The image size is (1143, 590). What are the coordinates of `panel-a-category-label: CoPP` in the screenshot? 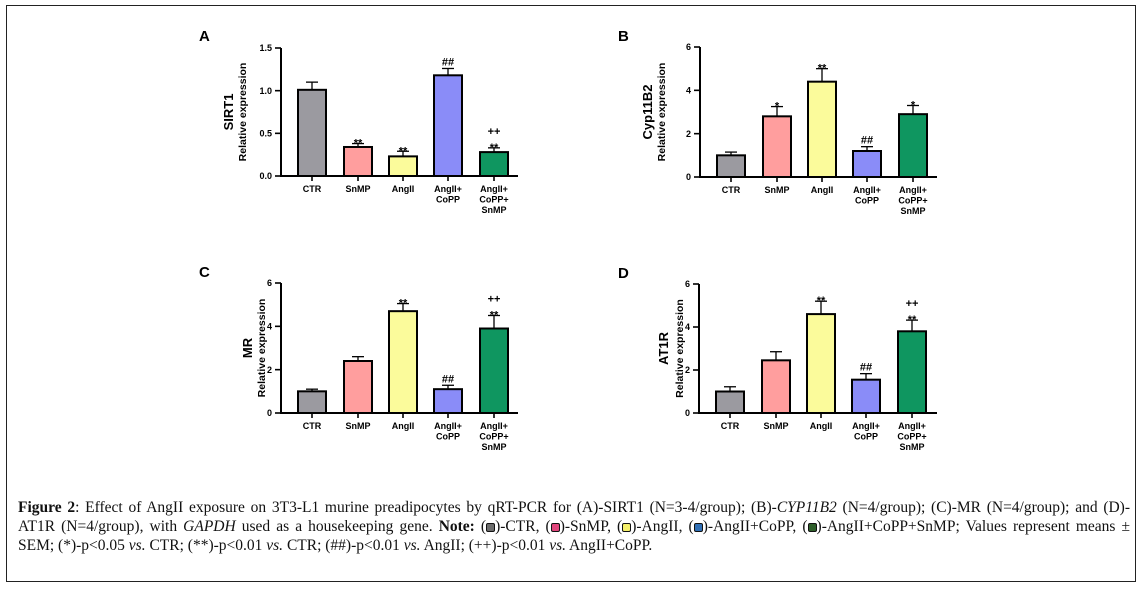 It's located at (448, 200).